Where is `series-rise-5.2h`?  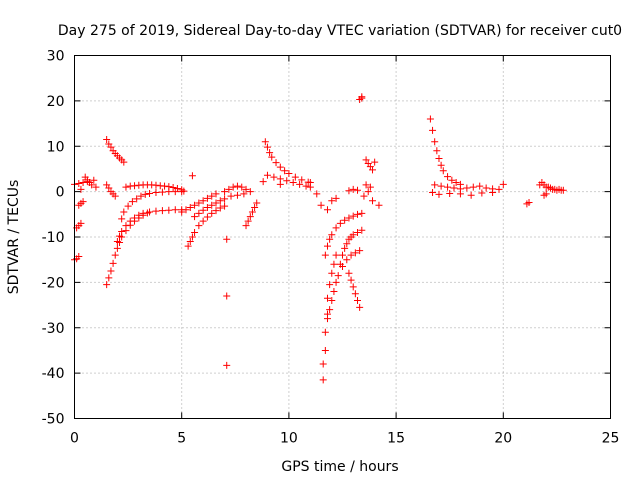
series-rise-5.2h is located at coordinates (199, 203).